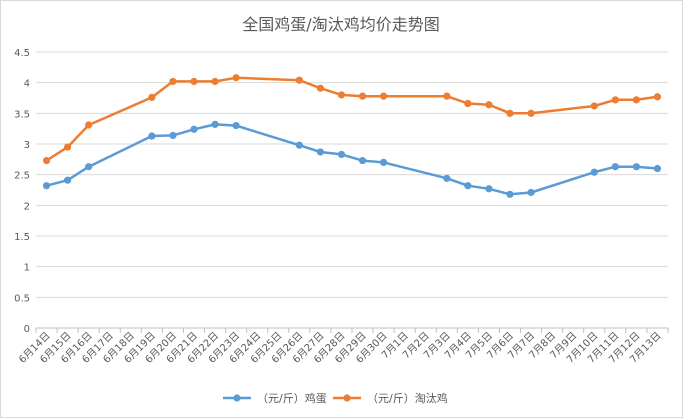  I want to click on y-tick-label: 1.5, so click(22, 237).